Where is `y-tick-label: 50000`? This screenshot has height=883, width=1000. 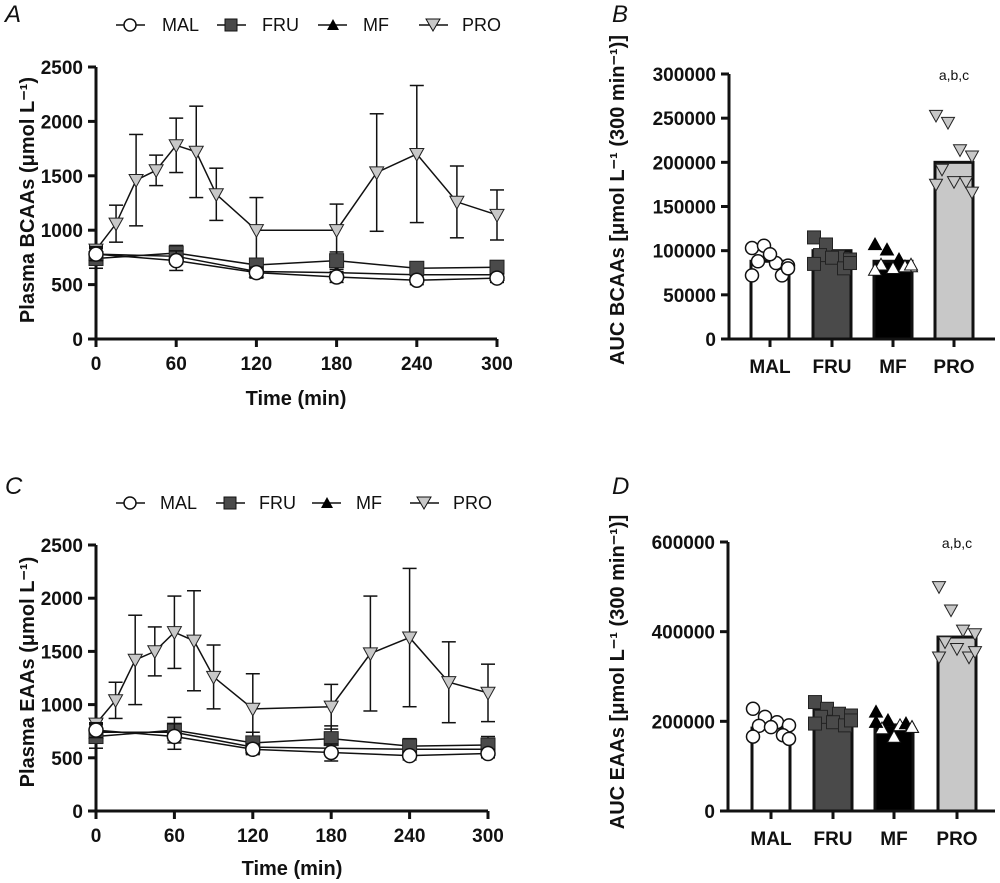 y-tick-label: 50000 is located at coordinates (689, 296).